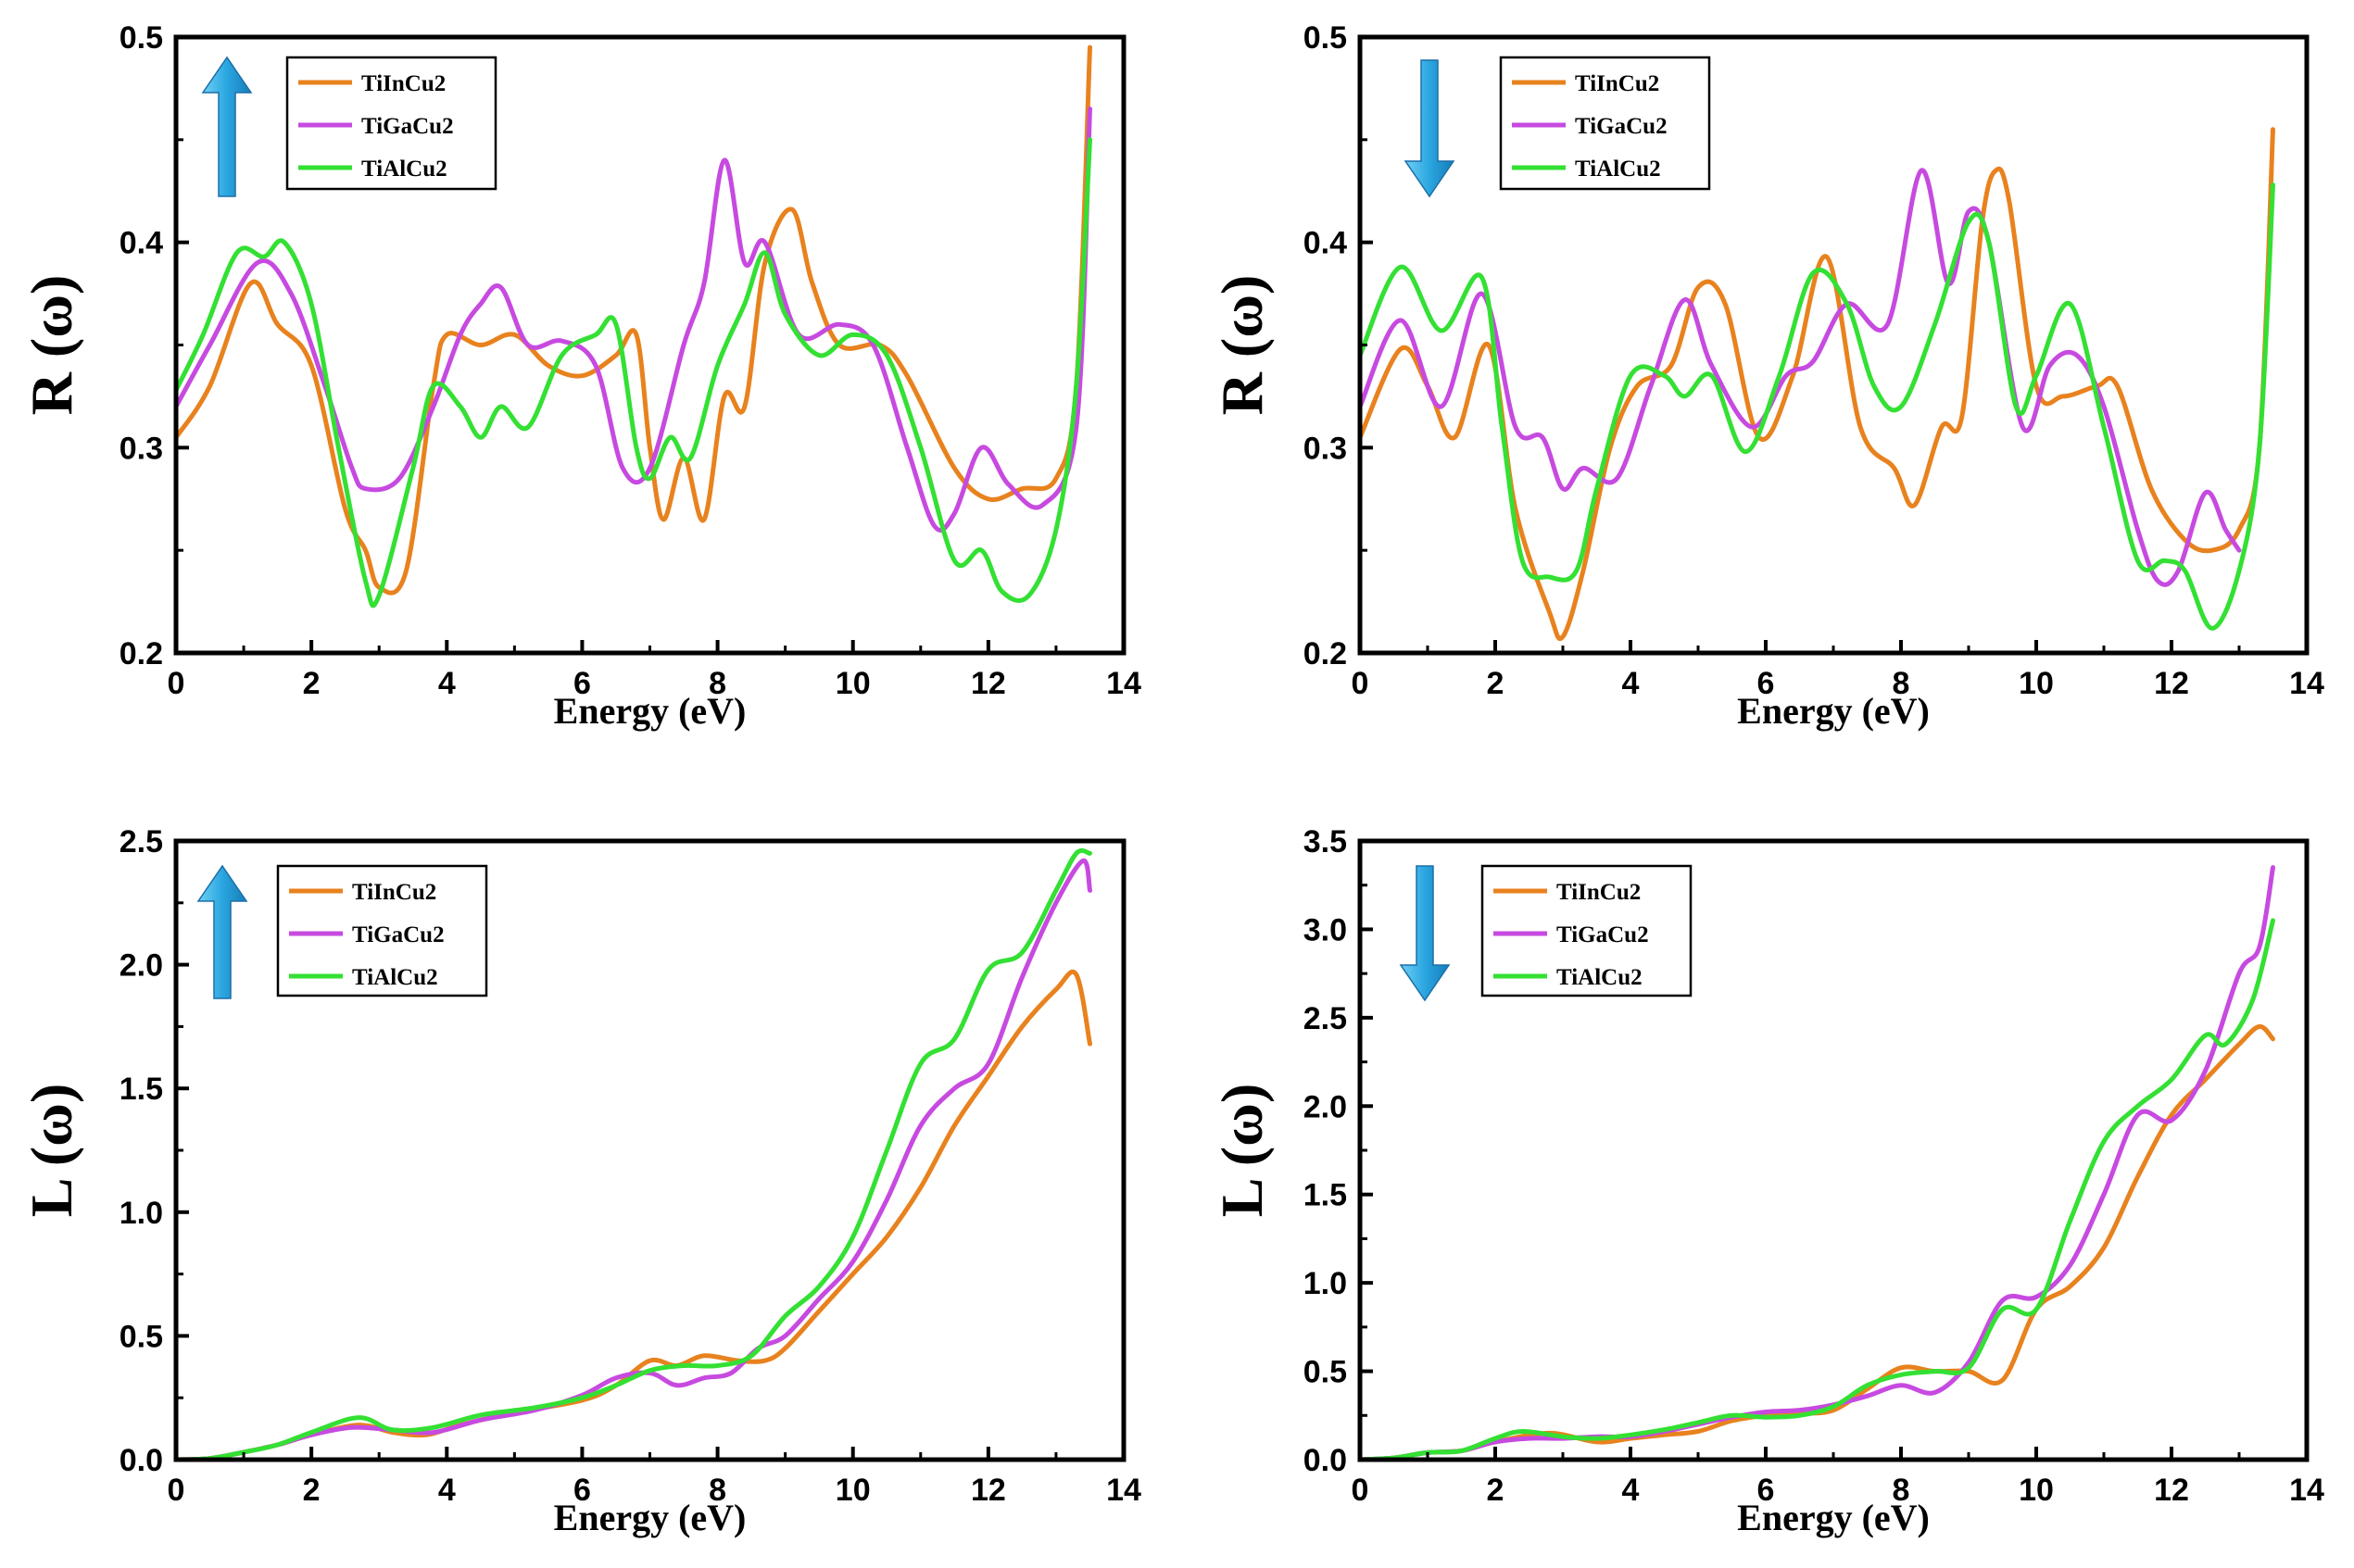  What do you see at coordinates (1325, 842) in the screenshot?
I see `y-tick-label: 3.5` at bounding box center [1325, 842].